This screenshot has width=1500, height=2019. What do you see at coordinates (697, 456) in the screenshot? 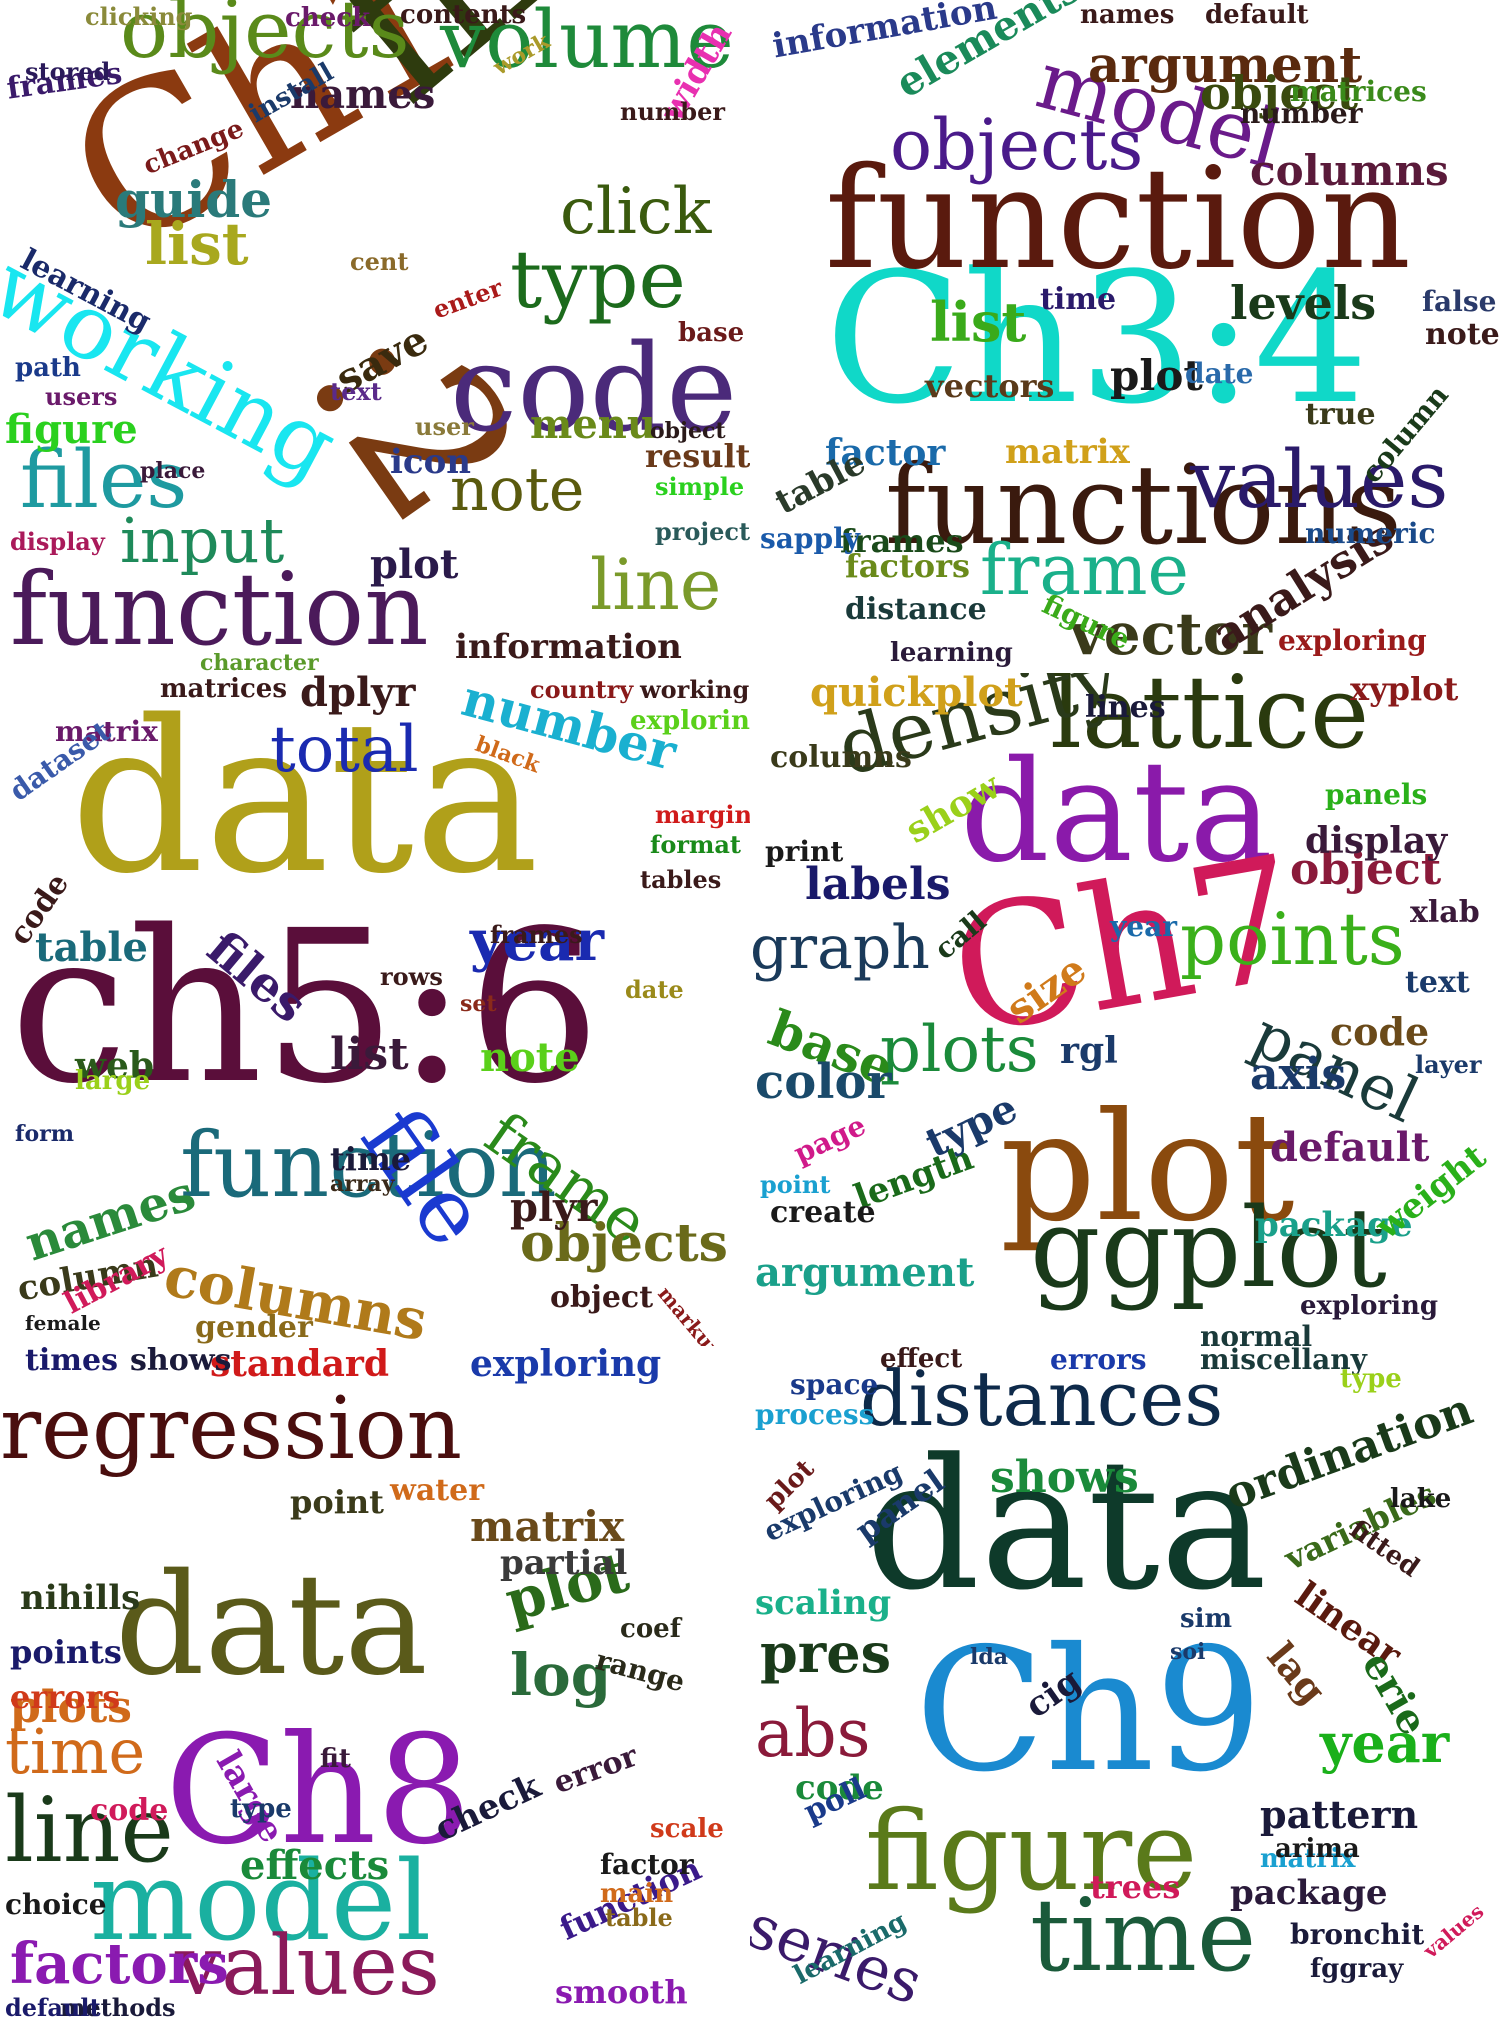
I see `word-result: result` at bounding box center [697, 456].